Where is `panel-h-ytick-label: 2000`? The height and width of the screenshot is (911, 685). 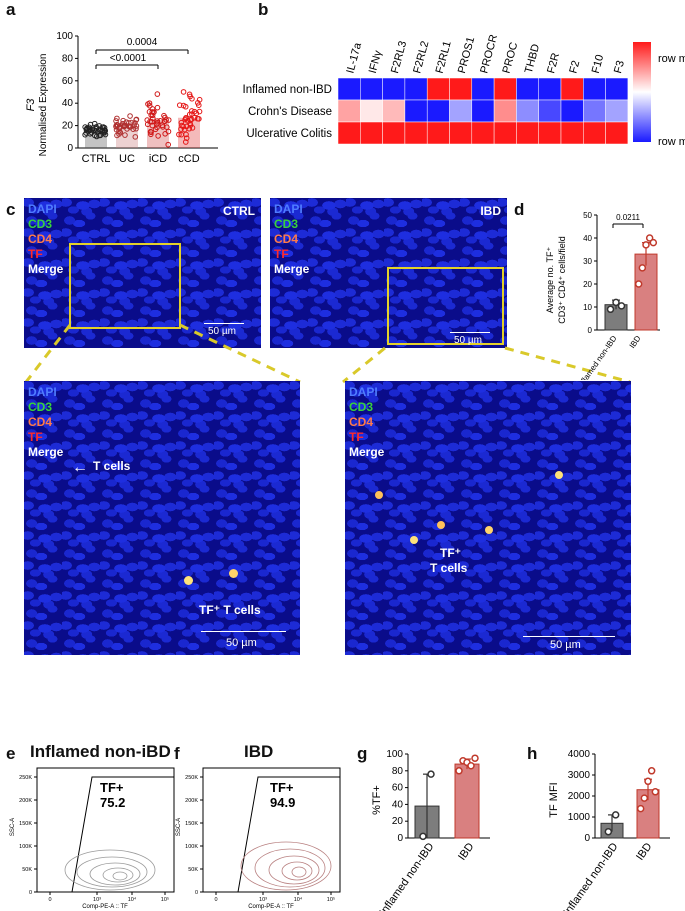 panel-h-ytick-label: 2000 is located at coordinates (579, 796).